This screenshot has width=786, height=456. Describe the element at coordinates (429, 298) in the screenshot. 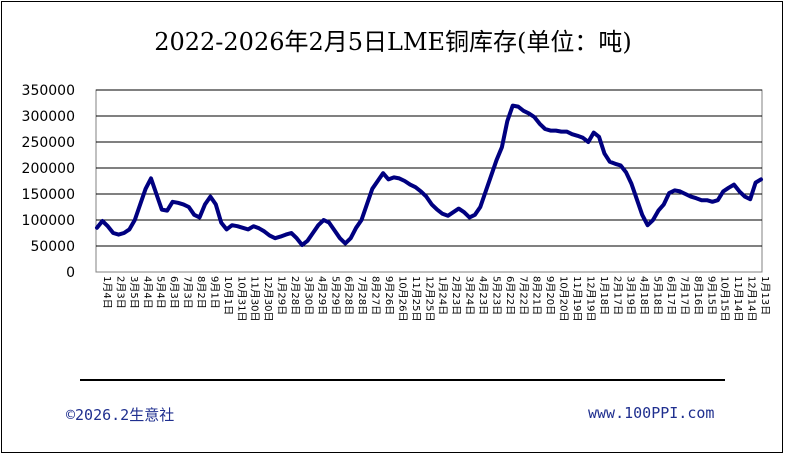

I see `x-tick-label: 12月25日` at that location.